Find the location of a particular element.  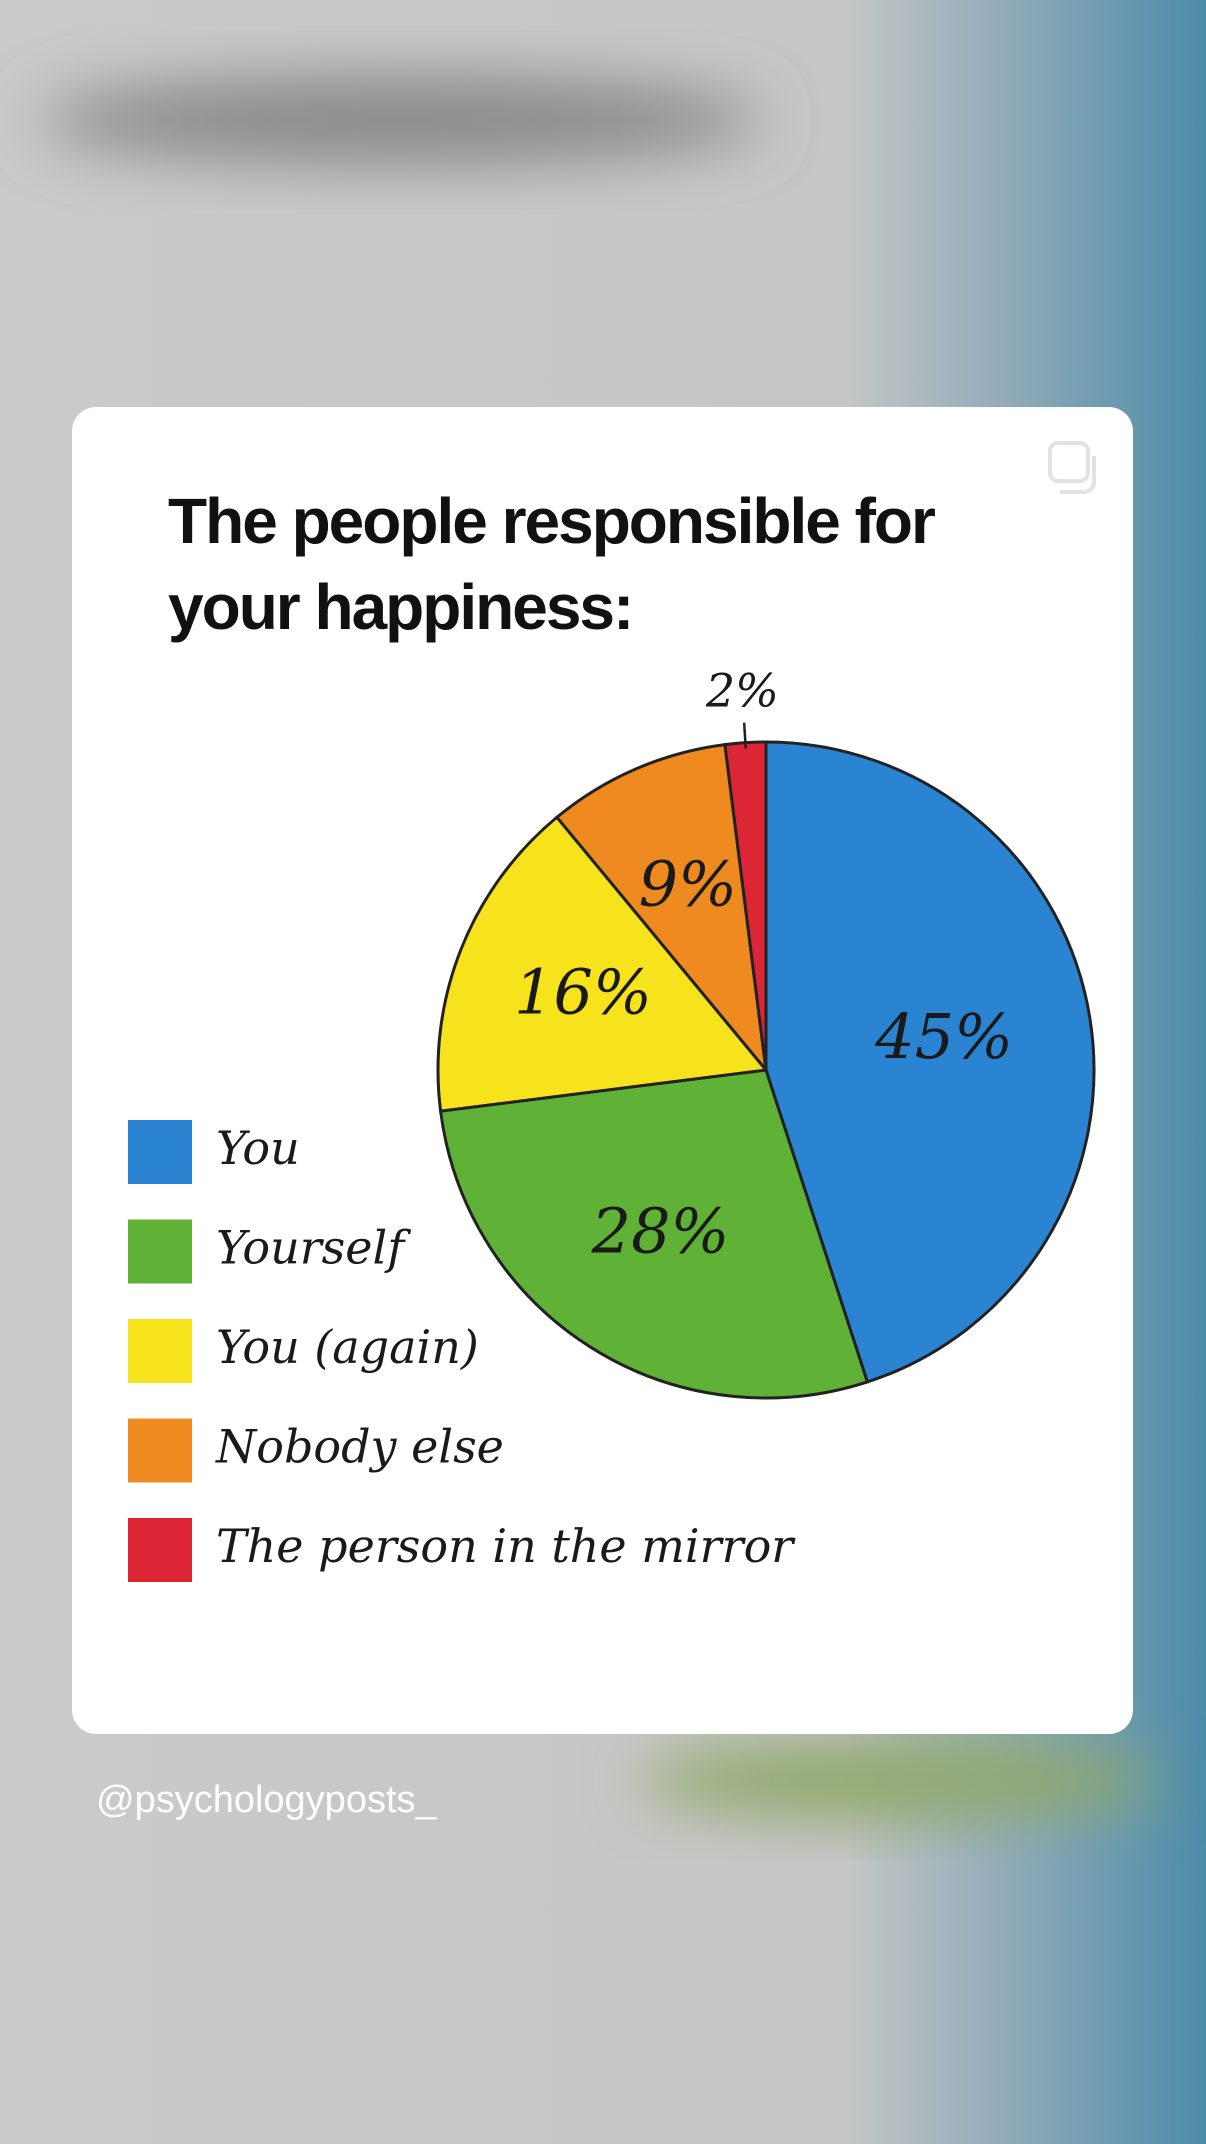

value-label: 16% is located at coordinates (583, 992).